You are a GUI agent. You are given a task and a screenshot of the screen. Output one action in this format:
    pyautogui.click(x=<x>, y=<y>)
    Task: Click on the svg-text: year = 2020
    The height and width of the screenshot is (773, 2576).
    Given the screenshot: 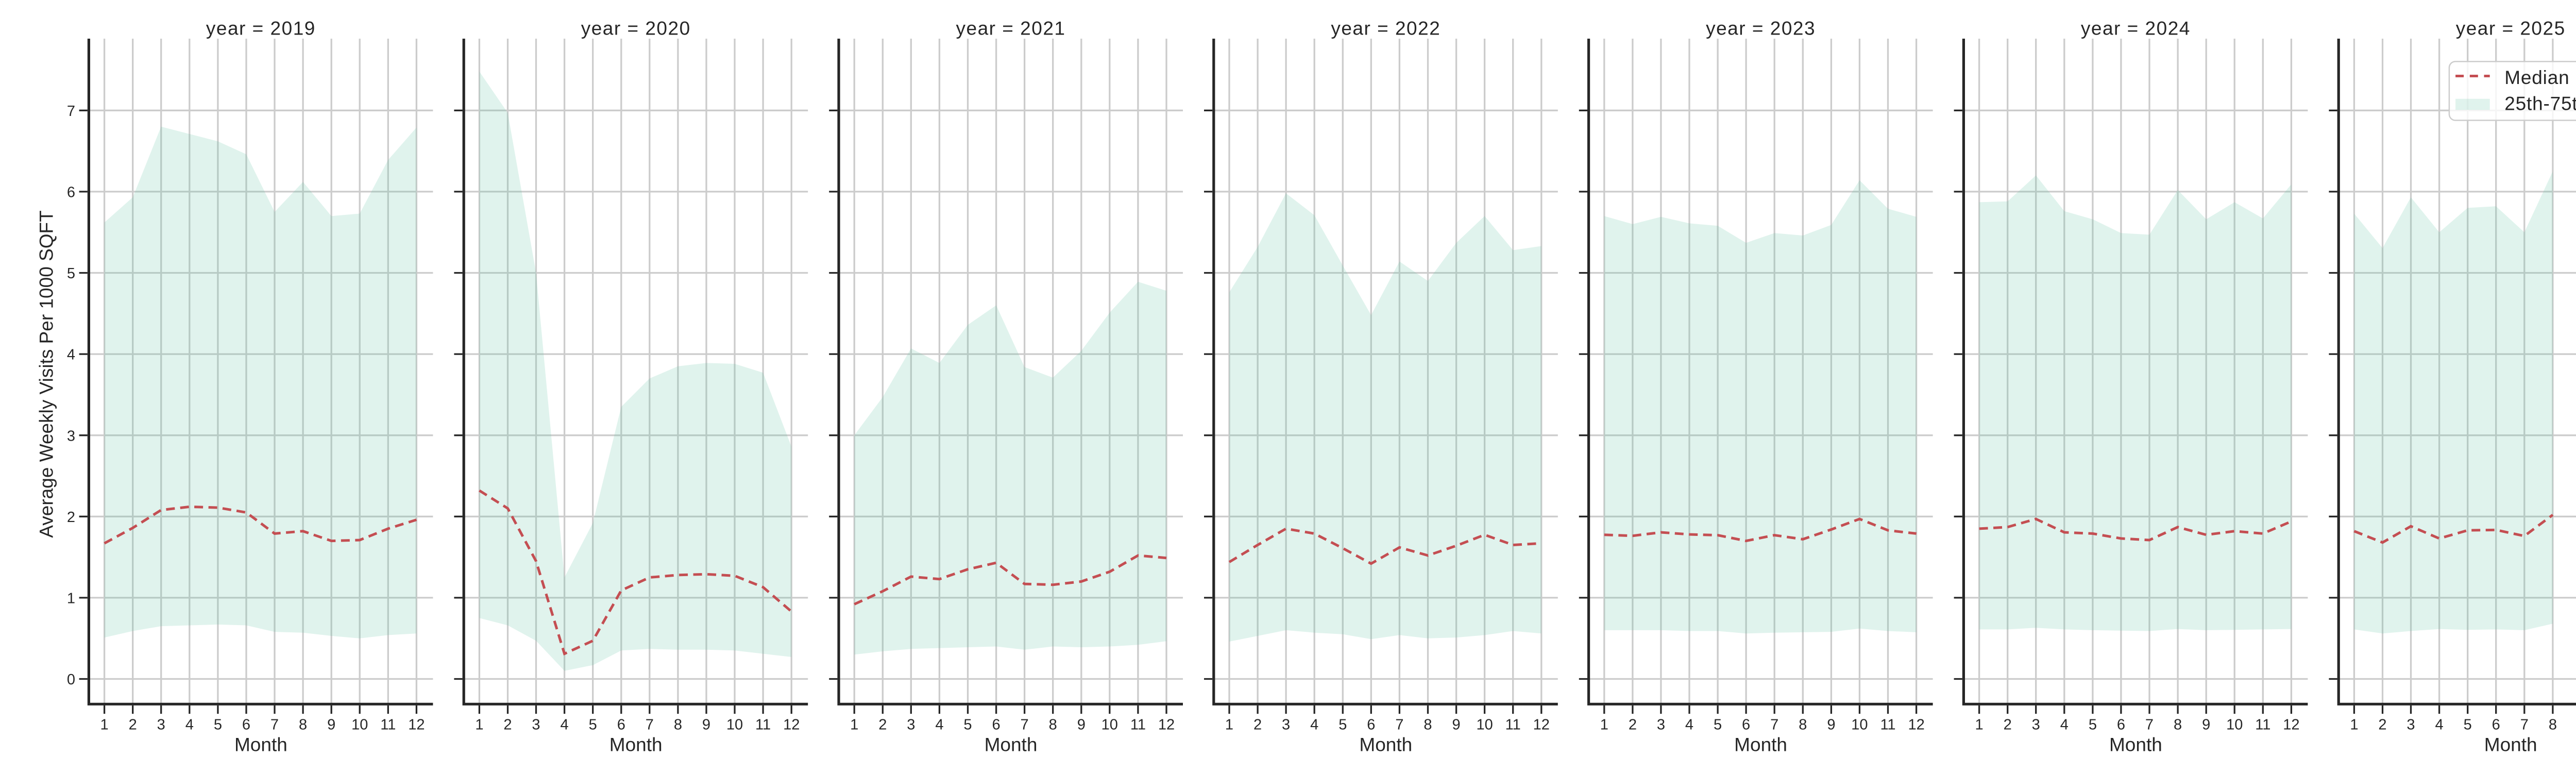 What is the action you would take?
    pyautogui.click(x=636, y=28)
    